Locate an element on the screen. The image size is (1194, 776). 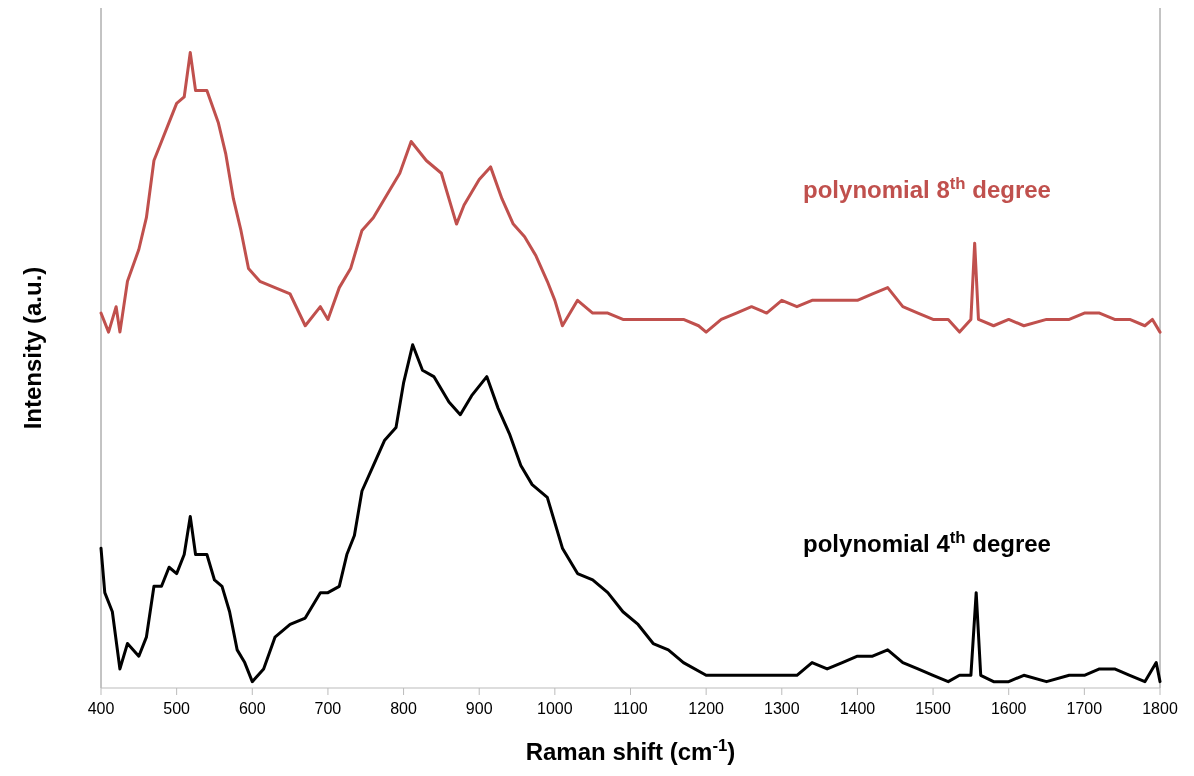
x-tick-label: 1300 is located at coordinates (781, 708).